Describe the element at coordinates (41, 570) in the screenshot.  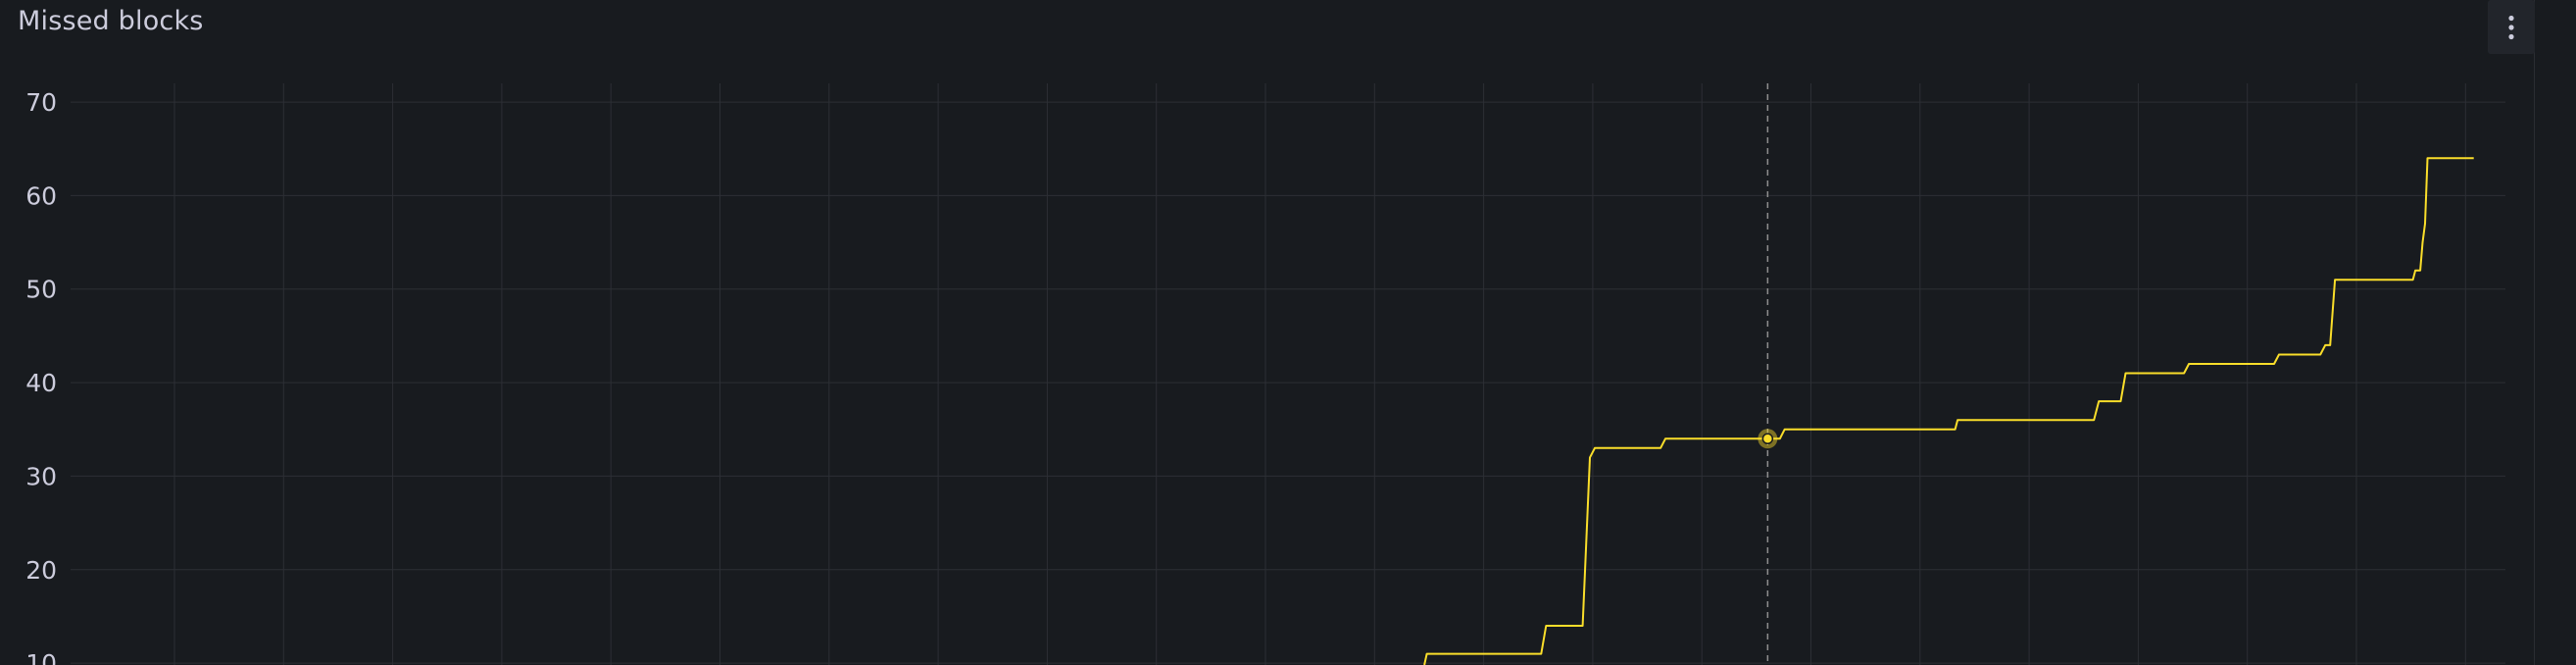
I see `y-tick-label: 20` at that location.